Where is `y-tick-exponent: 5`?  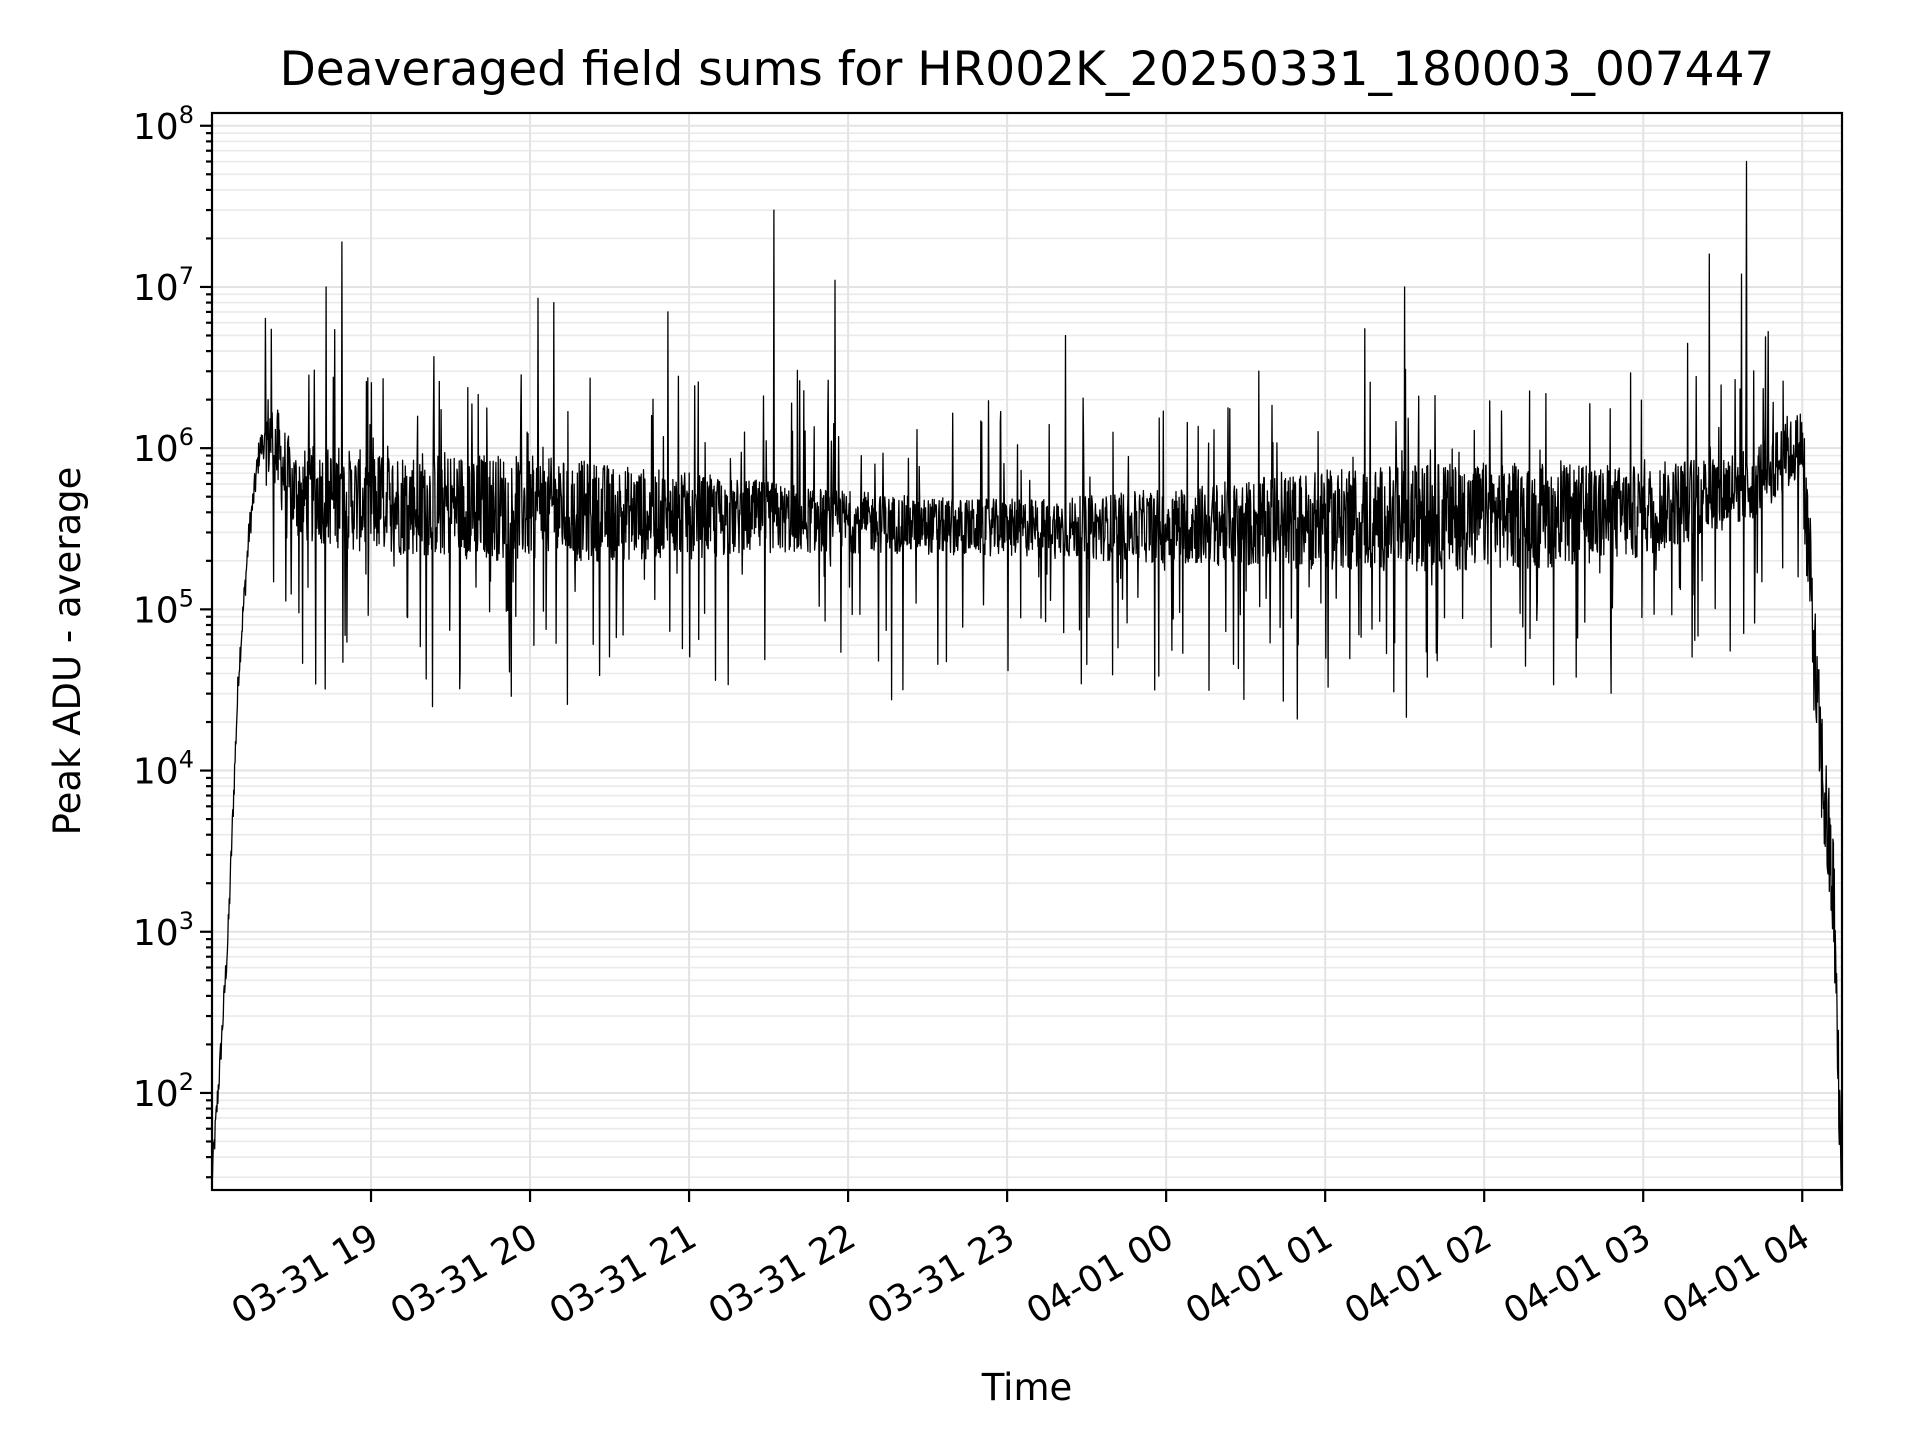
y-tick-exponent: 5 is located at coordinates (186, 598).